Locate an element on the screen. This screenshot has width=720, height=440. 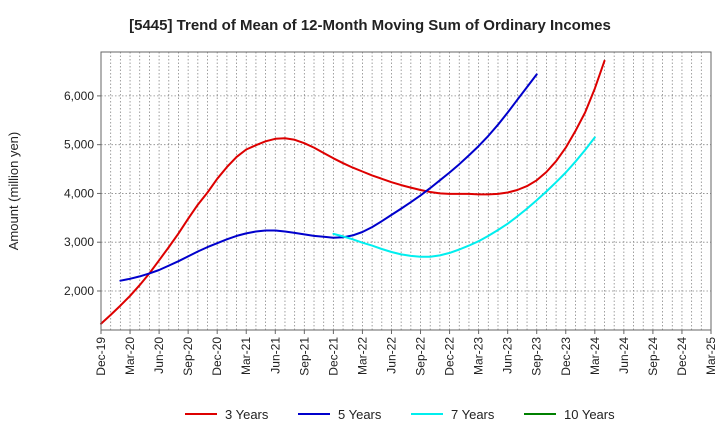
x-tick-label: Dec-19 is located at coordinates (101, 356).